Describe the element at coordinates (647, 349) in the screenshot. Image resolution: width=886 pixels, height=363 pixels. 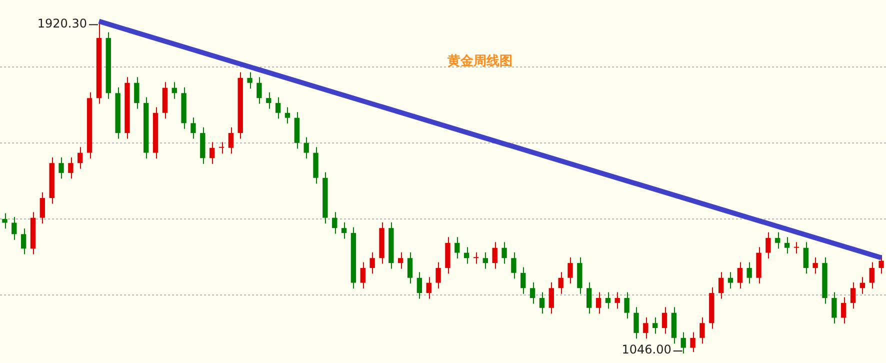
I see `annotation: 1046.00` at that location.